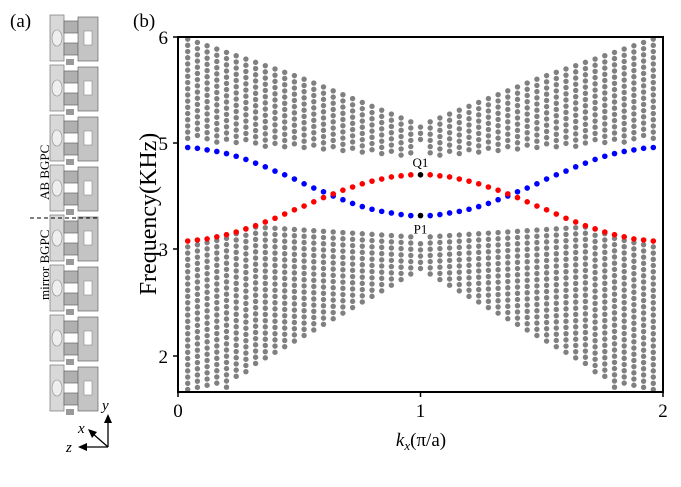  What do you see at coordinates (164, 144) in the screenshot?
I see `y-tick-label: 5` at bounding box center [164, 144].